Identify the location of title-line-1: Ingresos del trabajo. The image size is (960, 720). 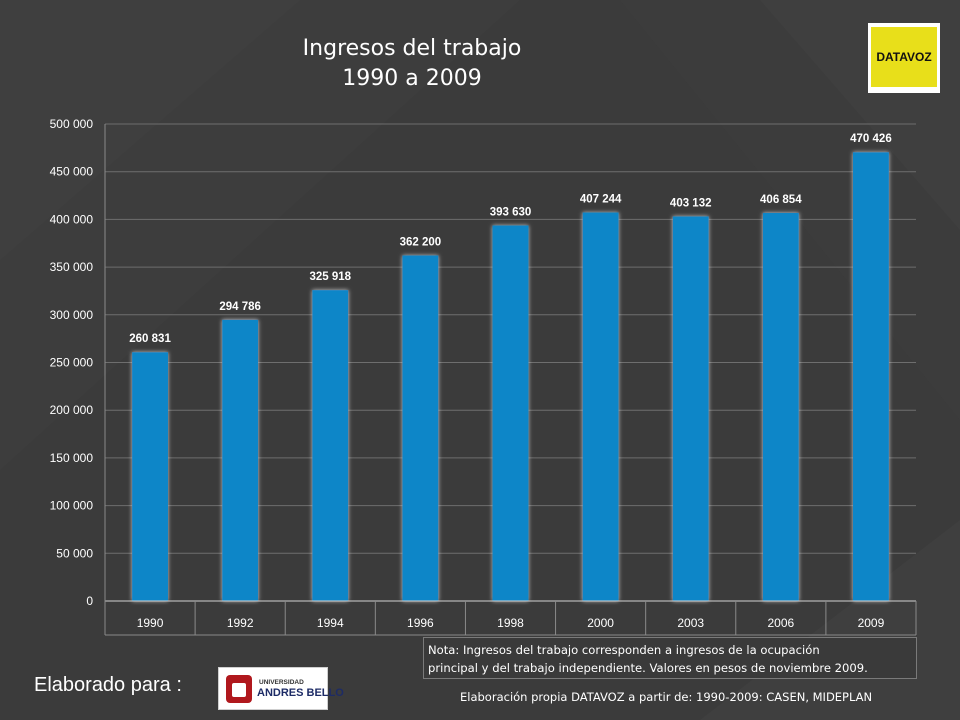
(412, 48).